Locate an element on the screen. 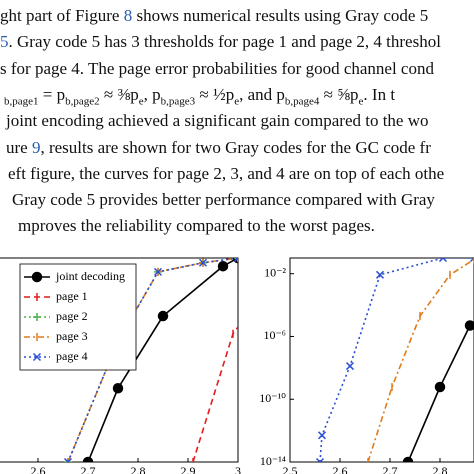  text: ≈ ⅜p is located at coordinates (119, 94).